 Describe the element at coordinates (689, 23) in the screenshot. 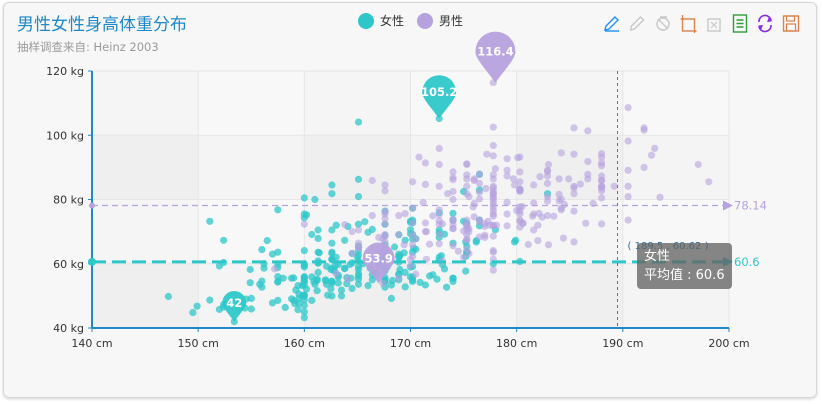

I see `data-zoom-icon` at that location.